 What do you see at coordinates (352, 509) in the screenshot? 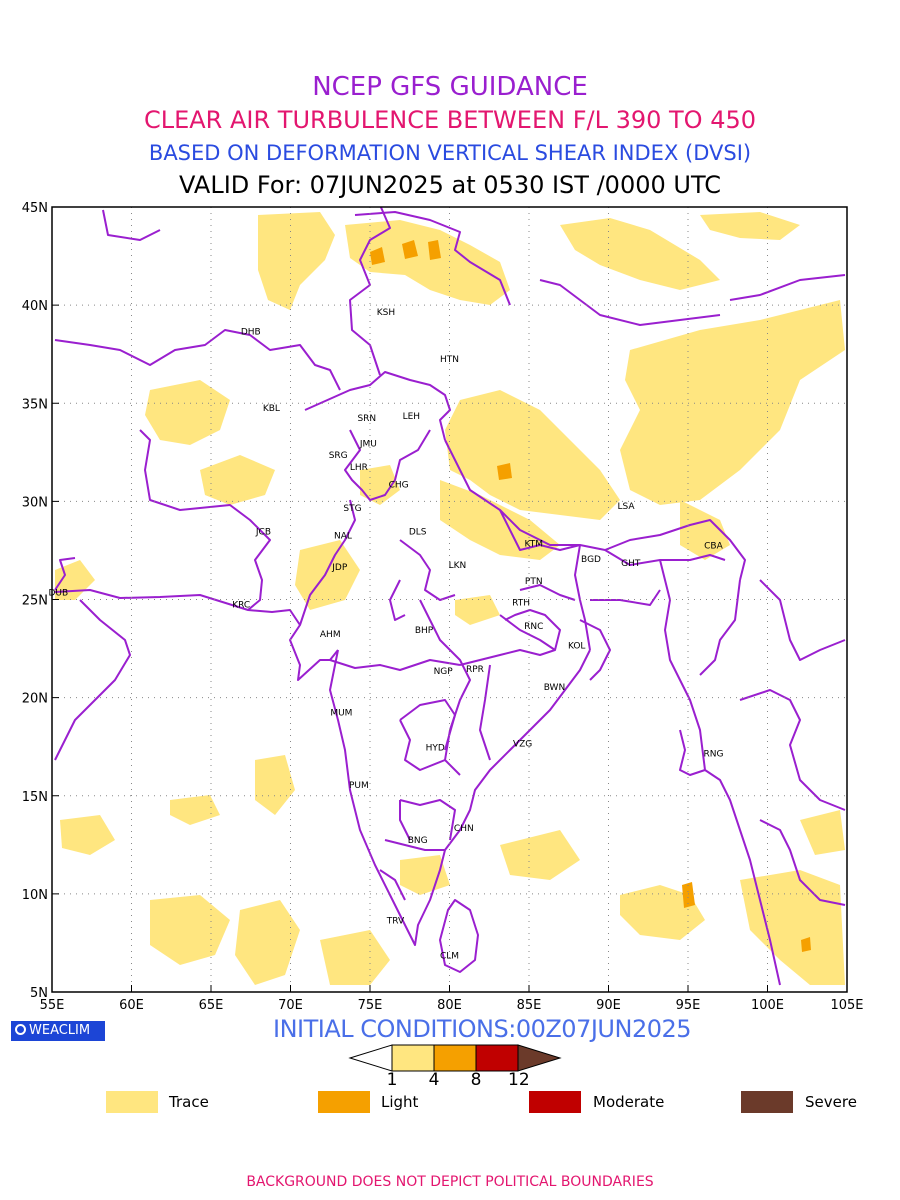
I see `station-label-stg: STG` at bounding box center [352, 509].